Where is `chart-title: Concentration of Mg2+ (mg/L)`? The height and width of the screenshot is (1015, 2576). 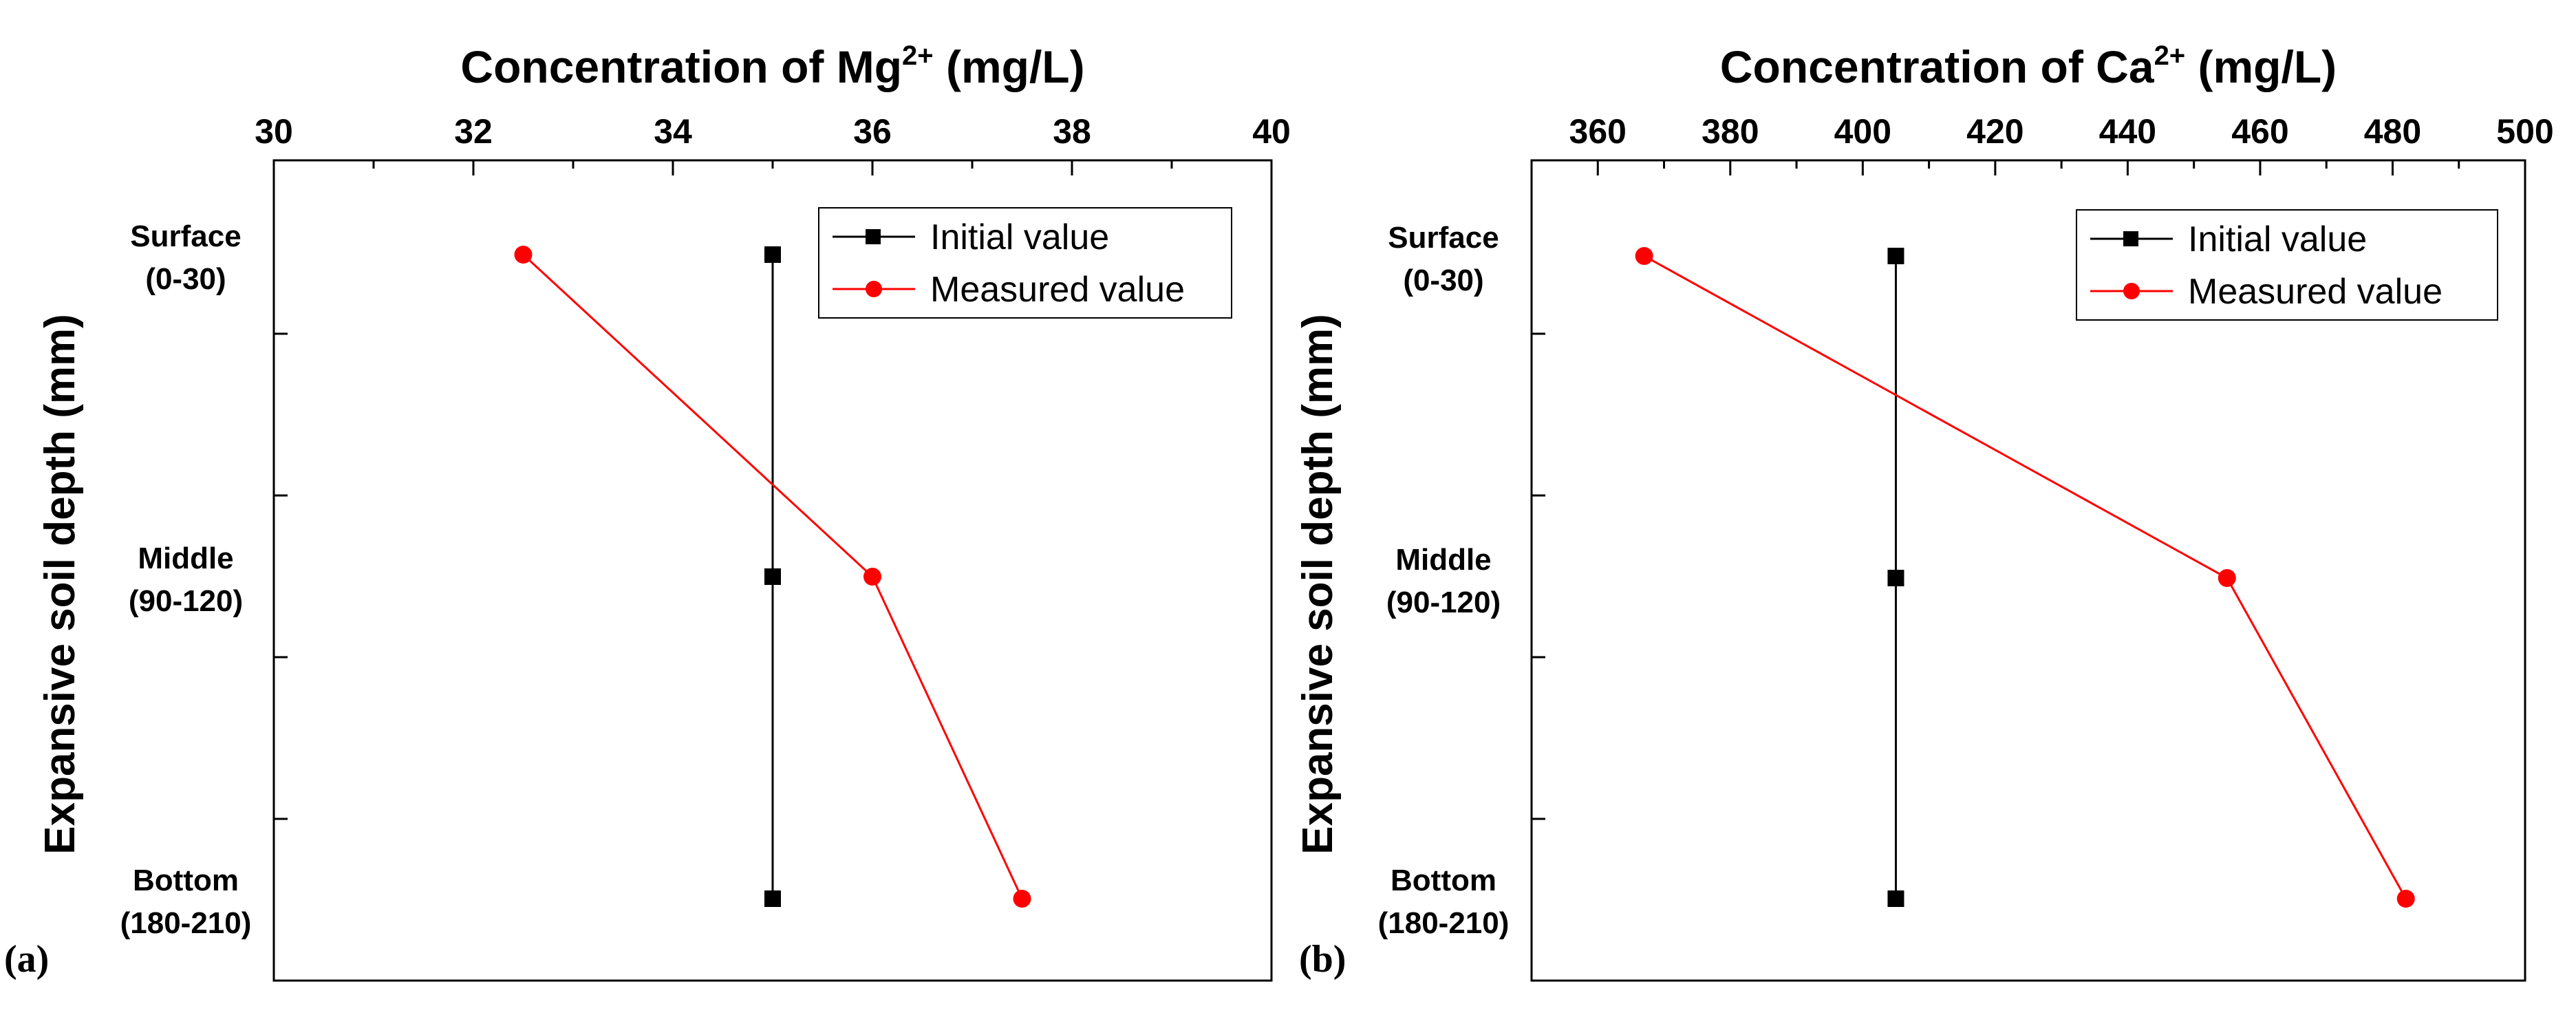 chart-title: Concentration of Mg2+ (mg/L) is located at coordinates (772, 66).